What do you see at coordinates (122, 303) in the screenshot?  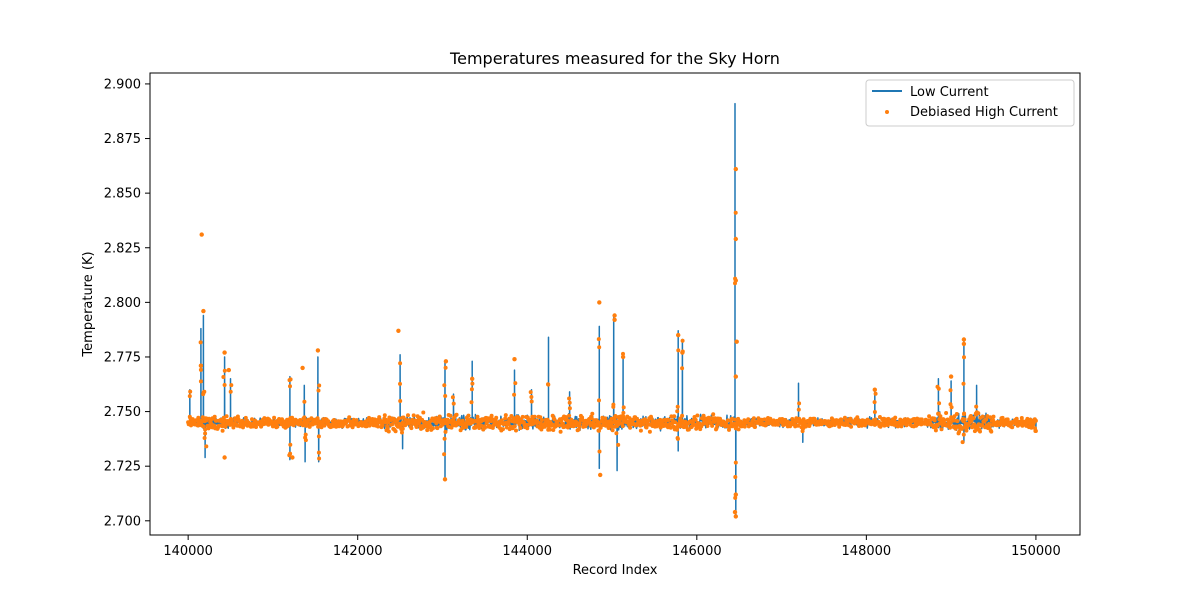 I see `y-tick-label: 2.800` at bounding box center [122, 303].